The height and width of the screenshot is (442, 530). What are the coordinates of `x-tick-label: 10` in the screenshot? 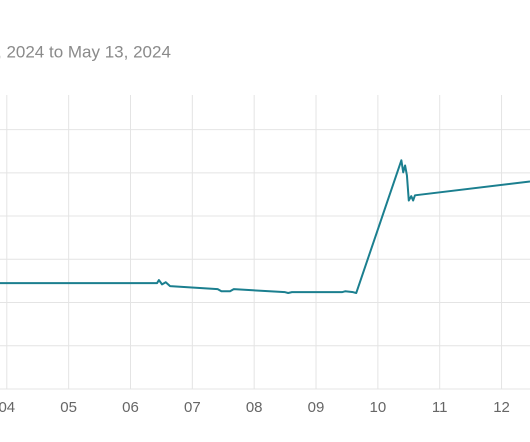 It's located at (378, 407).